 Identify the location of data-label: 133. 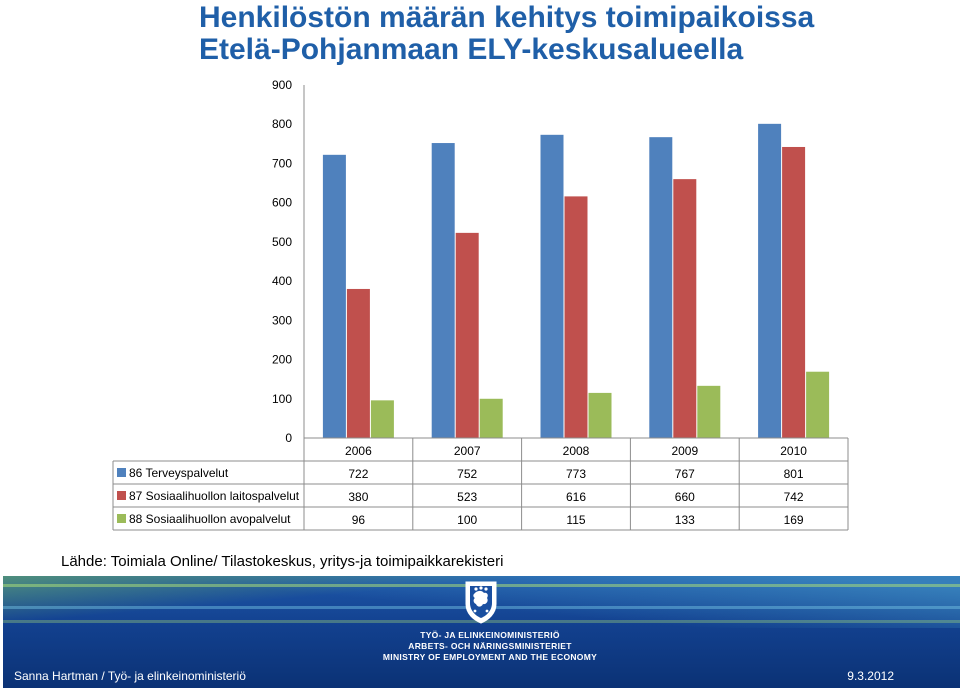
(685, 520).